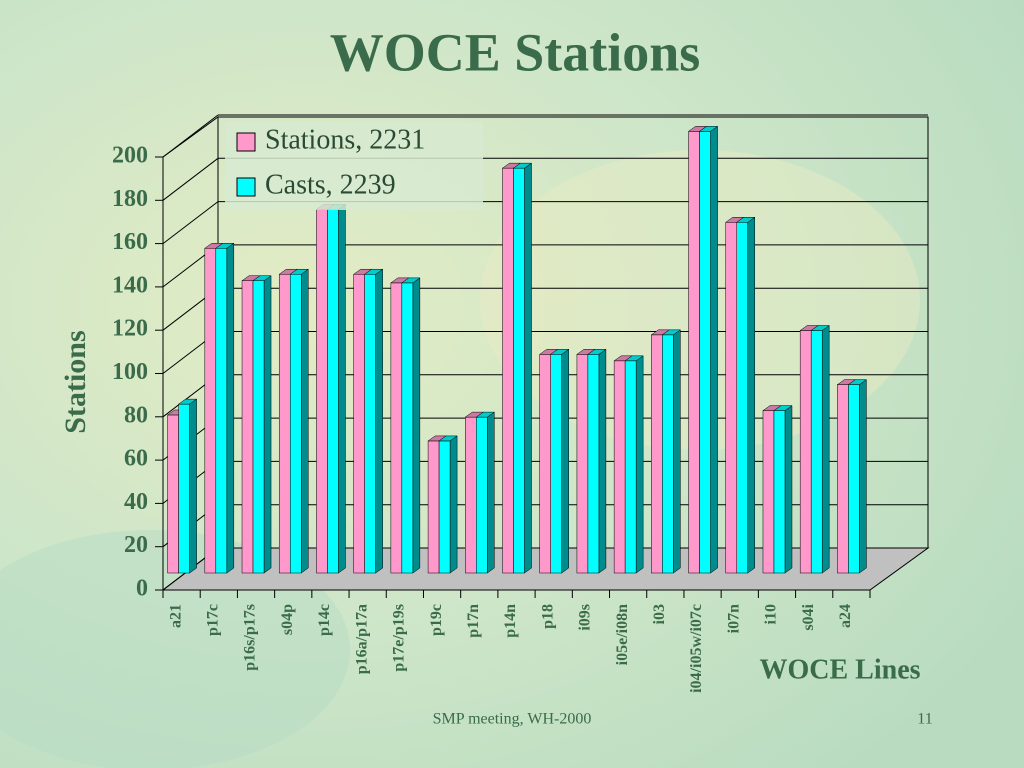 The image size is (1024, 768). Describe the element at coordinates (585, 617) in the screenshot. I see `x-tick-label: i09s` at that location.